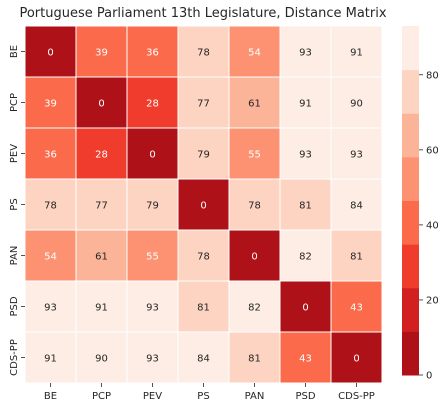  I want to click on x-axis: BE PCP PEV PS PAN PSD CDS-PP, so click(209, 392).